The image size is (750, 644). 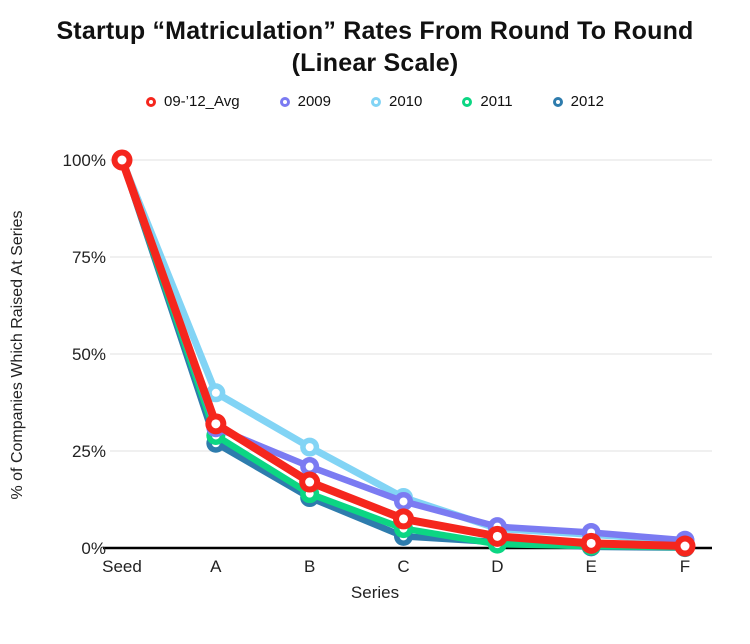 What do you see at coordinates (215, 392) in the screenshot?
I see `data-point-hole-2010-A` at bounding box center [215, 392].